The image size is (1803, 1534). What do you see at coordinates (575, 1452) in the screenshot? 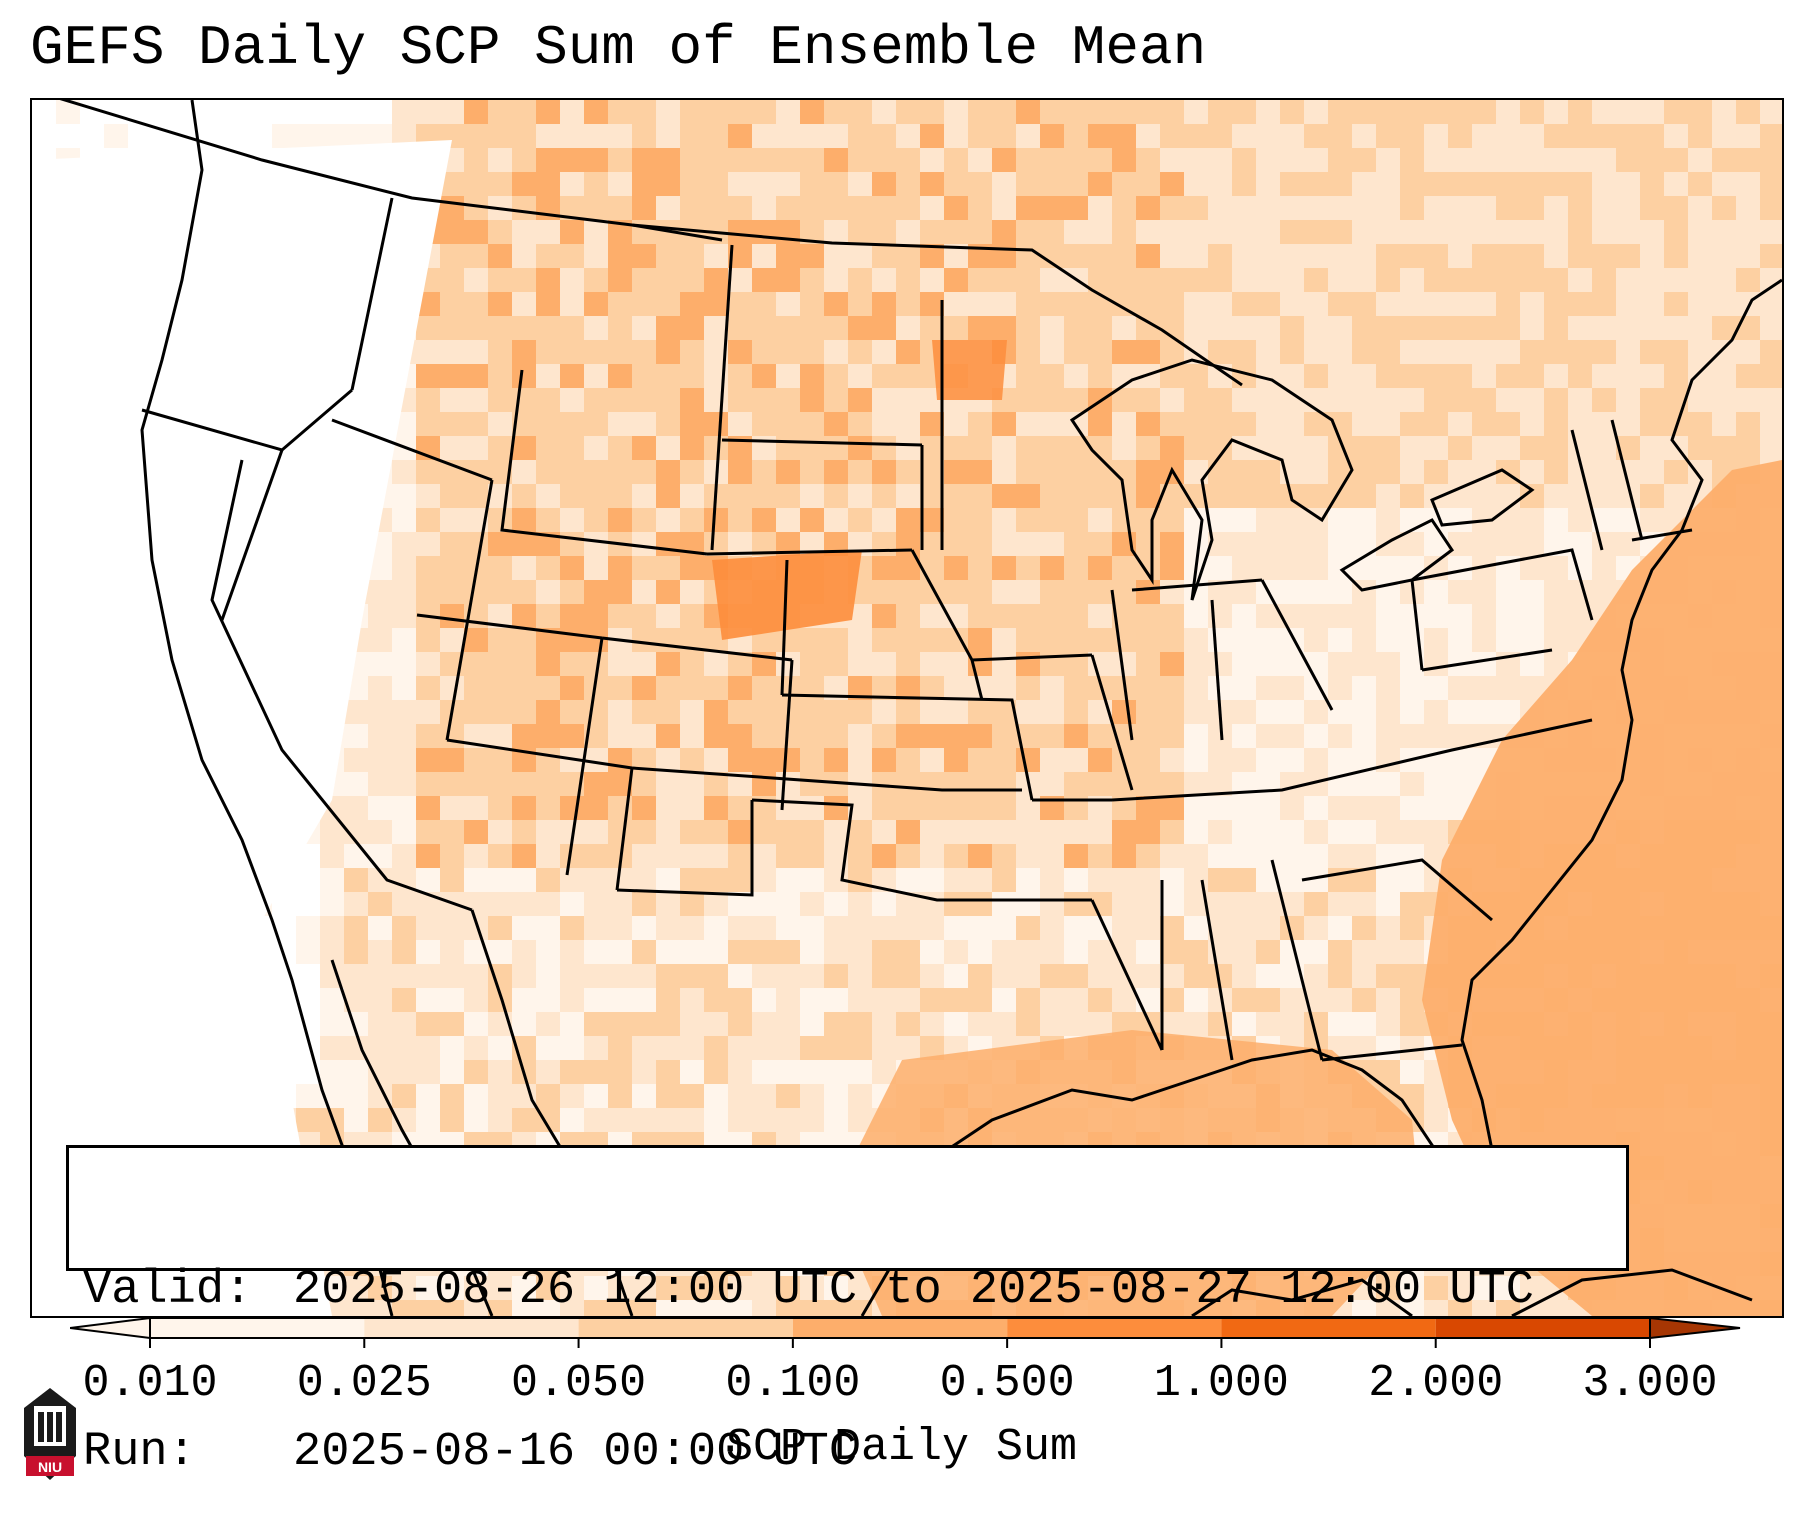
I see `run-value: 2025-08-16 00:00 UTC` at bounding box center [575, 1452].